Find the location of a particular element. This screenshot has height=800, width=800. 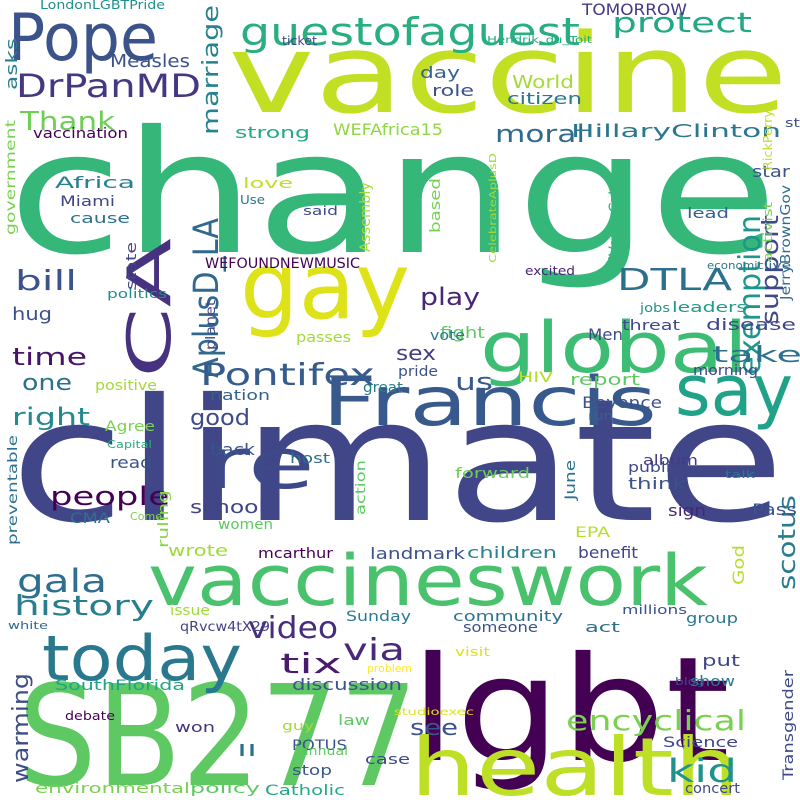

word-qrvcw4tx29: qRvcw4tX29 is located at coordinates (225, 627).